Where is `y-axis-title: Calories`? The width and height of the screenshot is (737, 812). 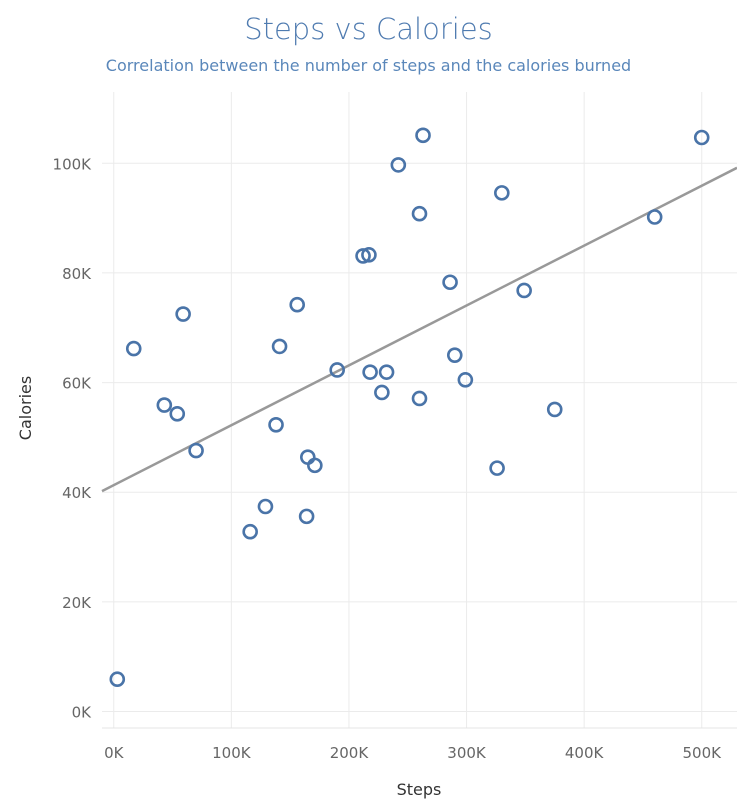
y-axis-title: Calories is located at coordinates (25, 408).